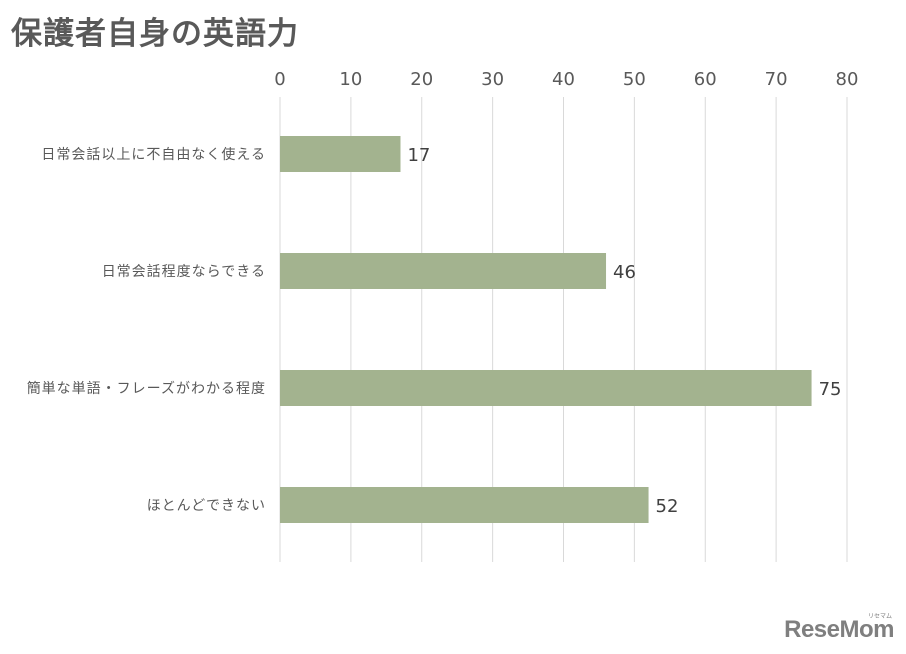  Describe the element at coordinates (146, 389) in the screenshot. I see `category-label: 簡単な単語・フレーズがわかる程度` at that location.